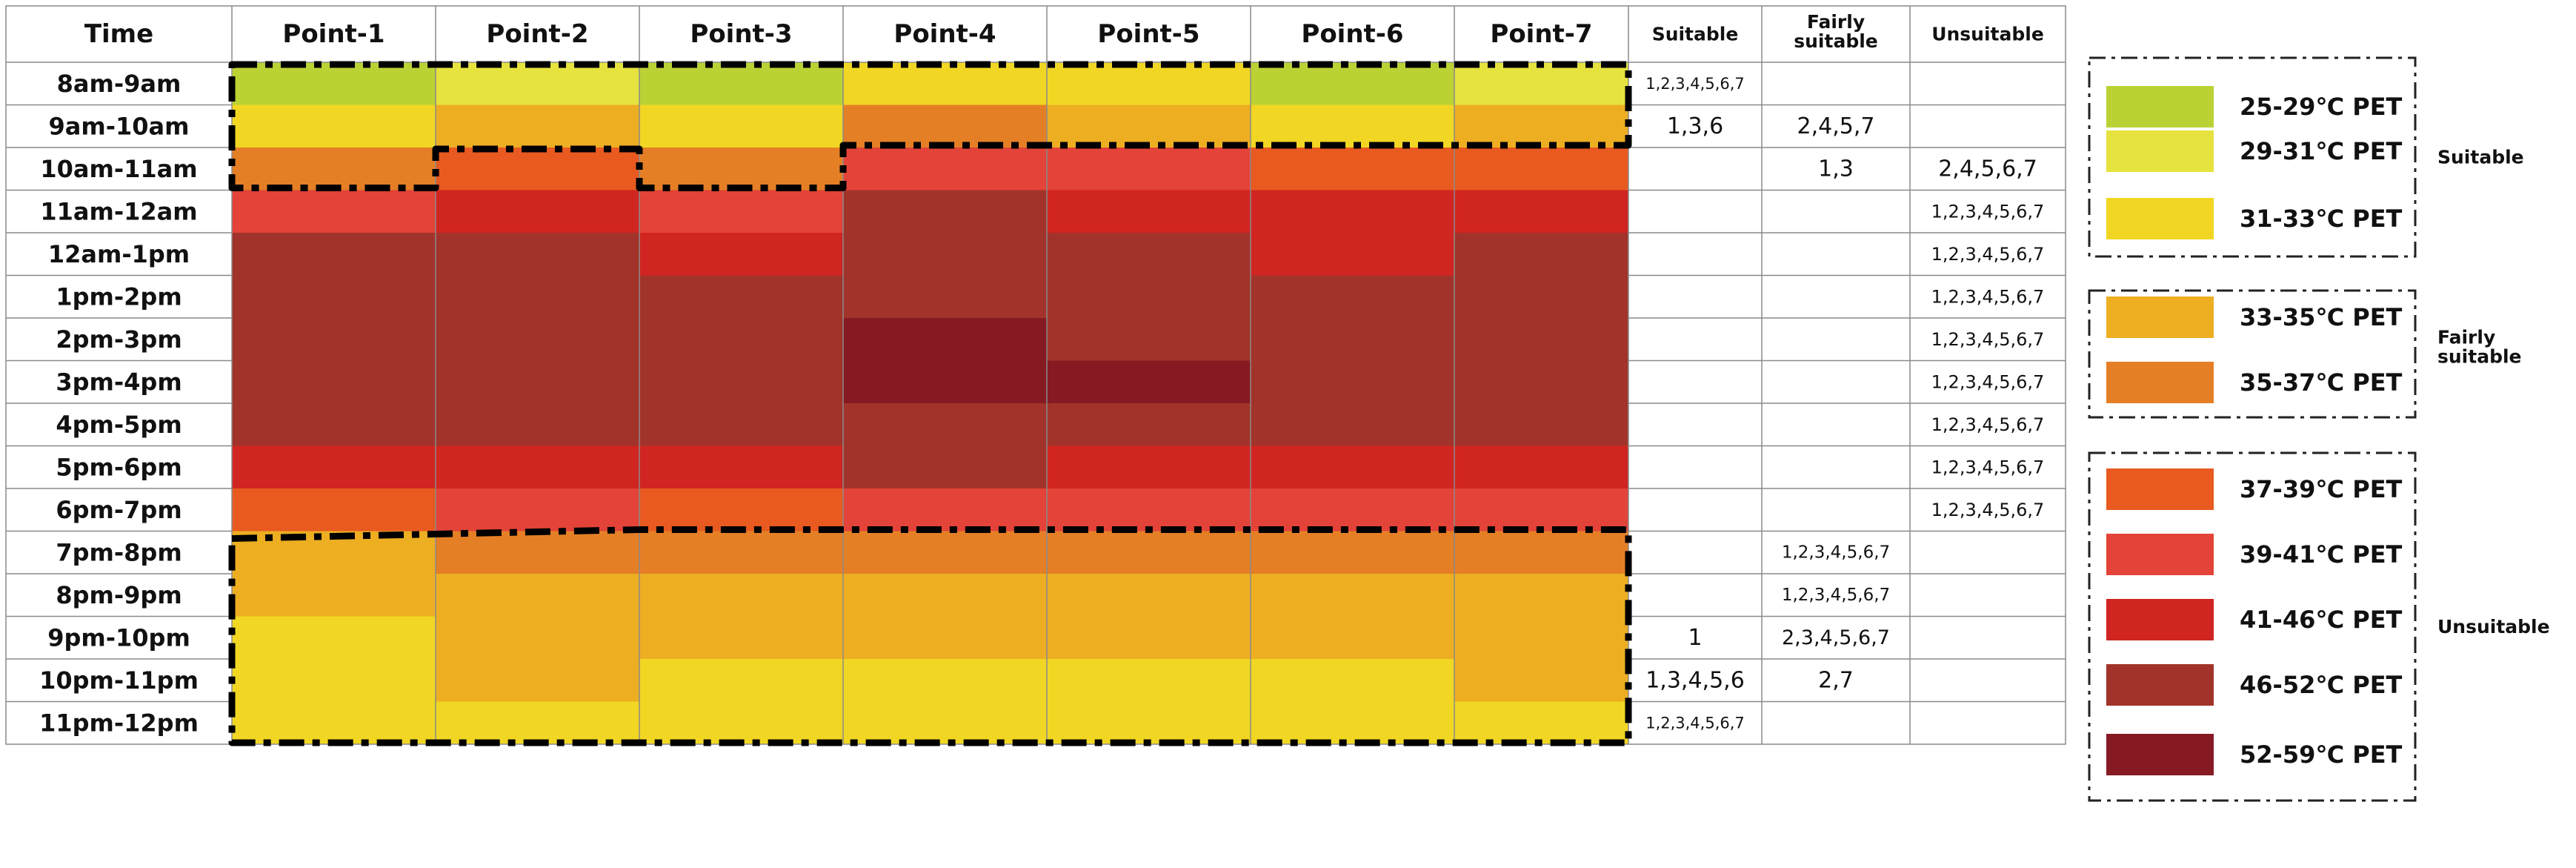  Describe the element at coordinates (2480, 158) in the screenshot. I see `legend-group-label: Suitable` at that location.